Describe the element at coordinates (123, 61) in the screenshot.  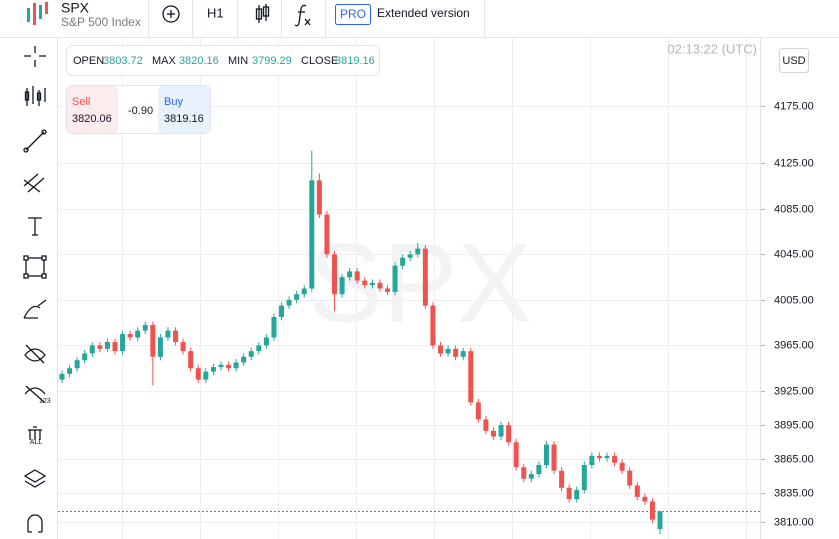
I see `open-value: 3803.72` at that location.